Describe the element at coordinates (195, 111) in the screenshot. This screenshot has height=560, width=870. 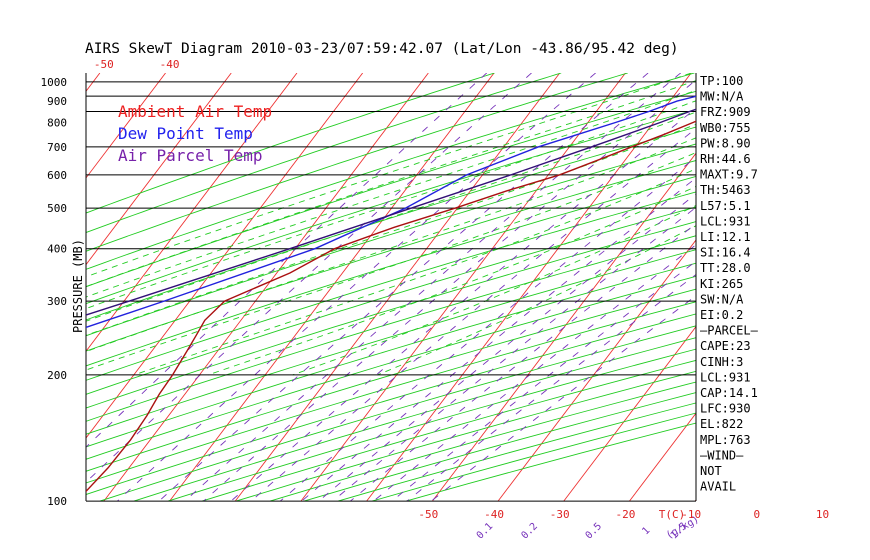
I see `legend-entry: Ambient Air Temp` at that location.